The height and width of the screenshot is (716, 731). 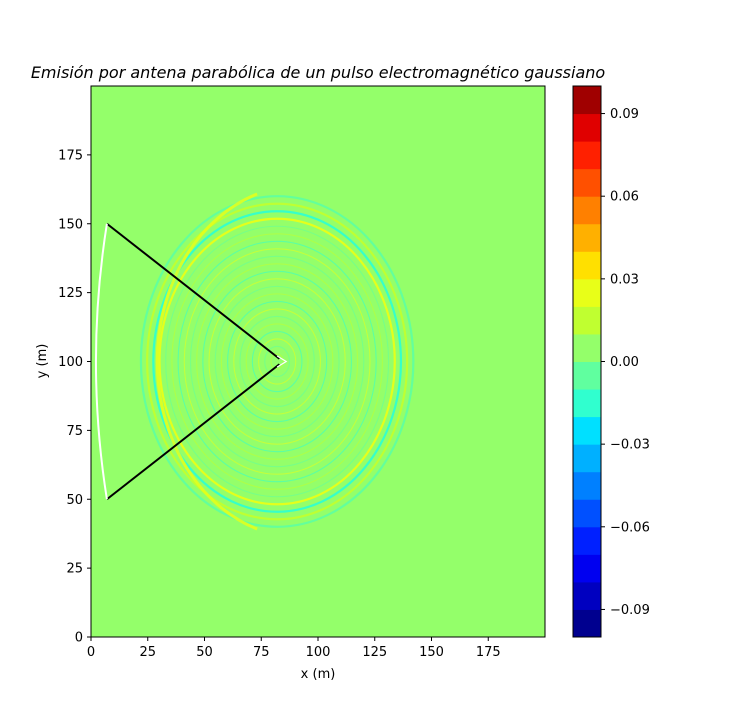 I want to click on antenna-group, so click(x=191, y=361).